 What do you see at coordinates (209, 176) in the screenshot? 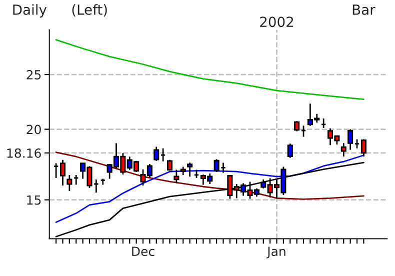
I see `line-series` at bounding box center [209, 176].